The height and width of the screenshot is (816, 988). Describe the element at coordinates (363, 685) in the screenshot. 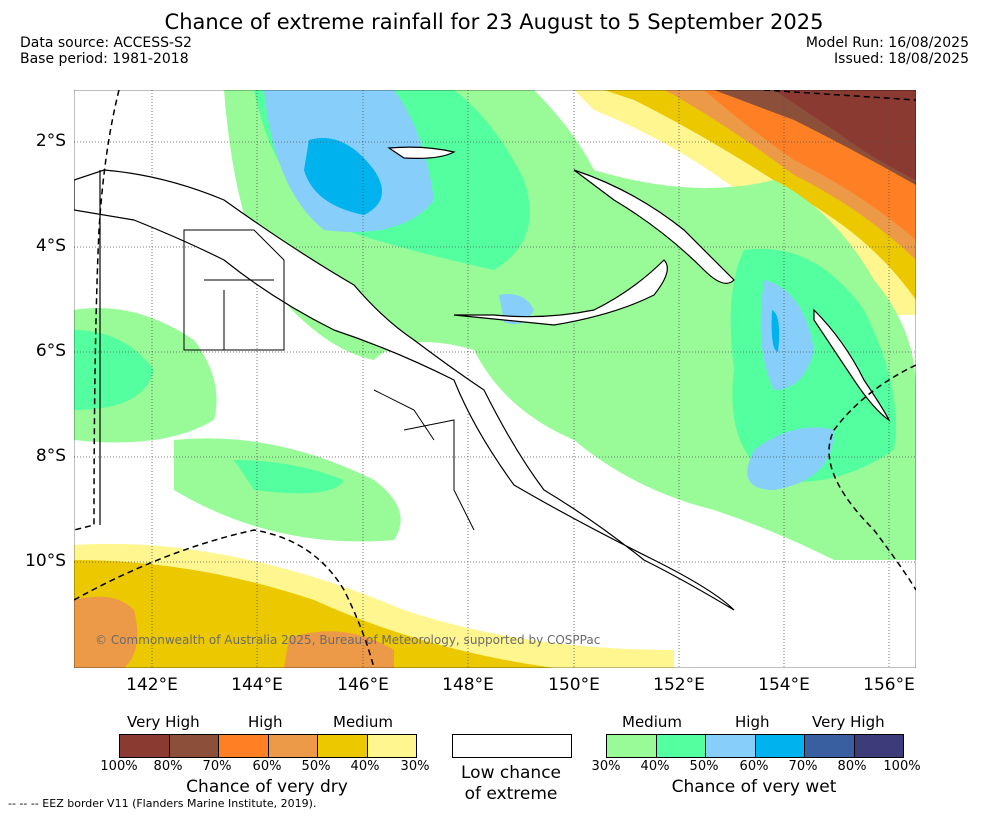

I see `lon-label-146e: 146°E` at that location.